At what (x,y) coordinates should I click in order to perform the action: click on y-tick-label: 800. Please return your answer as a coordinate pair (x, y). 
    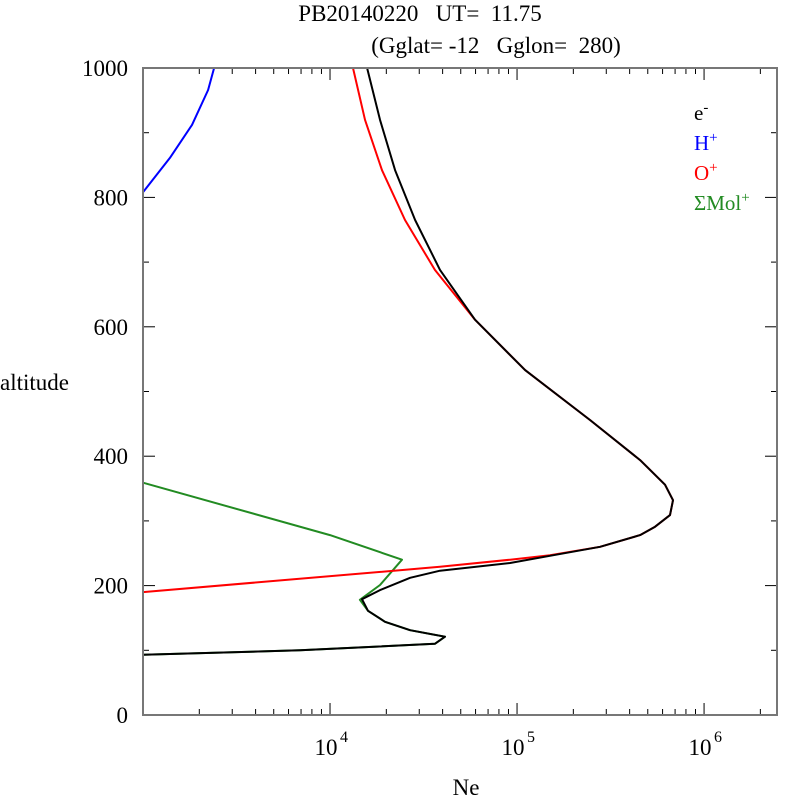
    Looking at the image, I should click on (111, 197).